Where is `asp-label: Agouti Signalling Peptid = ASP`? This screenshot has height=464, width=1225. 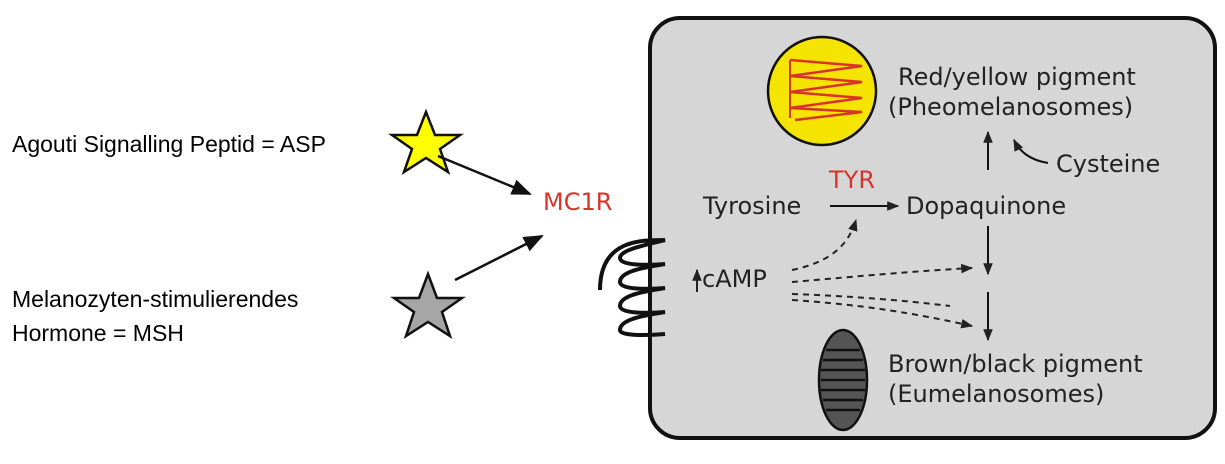
asp-label: Agouti Signalling Peptid = ASP is located at coordinates (169, 144).